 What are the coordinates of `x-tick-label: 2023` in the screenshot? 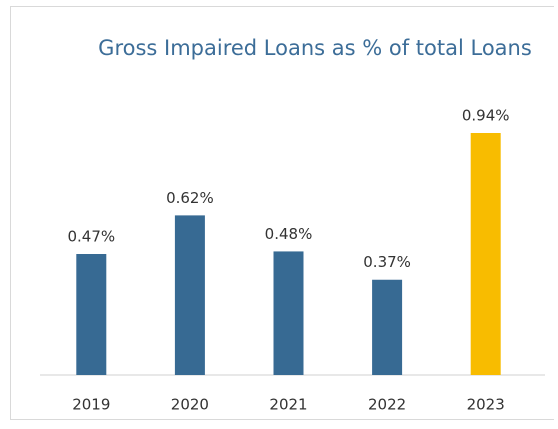 It's located at (486, 405).